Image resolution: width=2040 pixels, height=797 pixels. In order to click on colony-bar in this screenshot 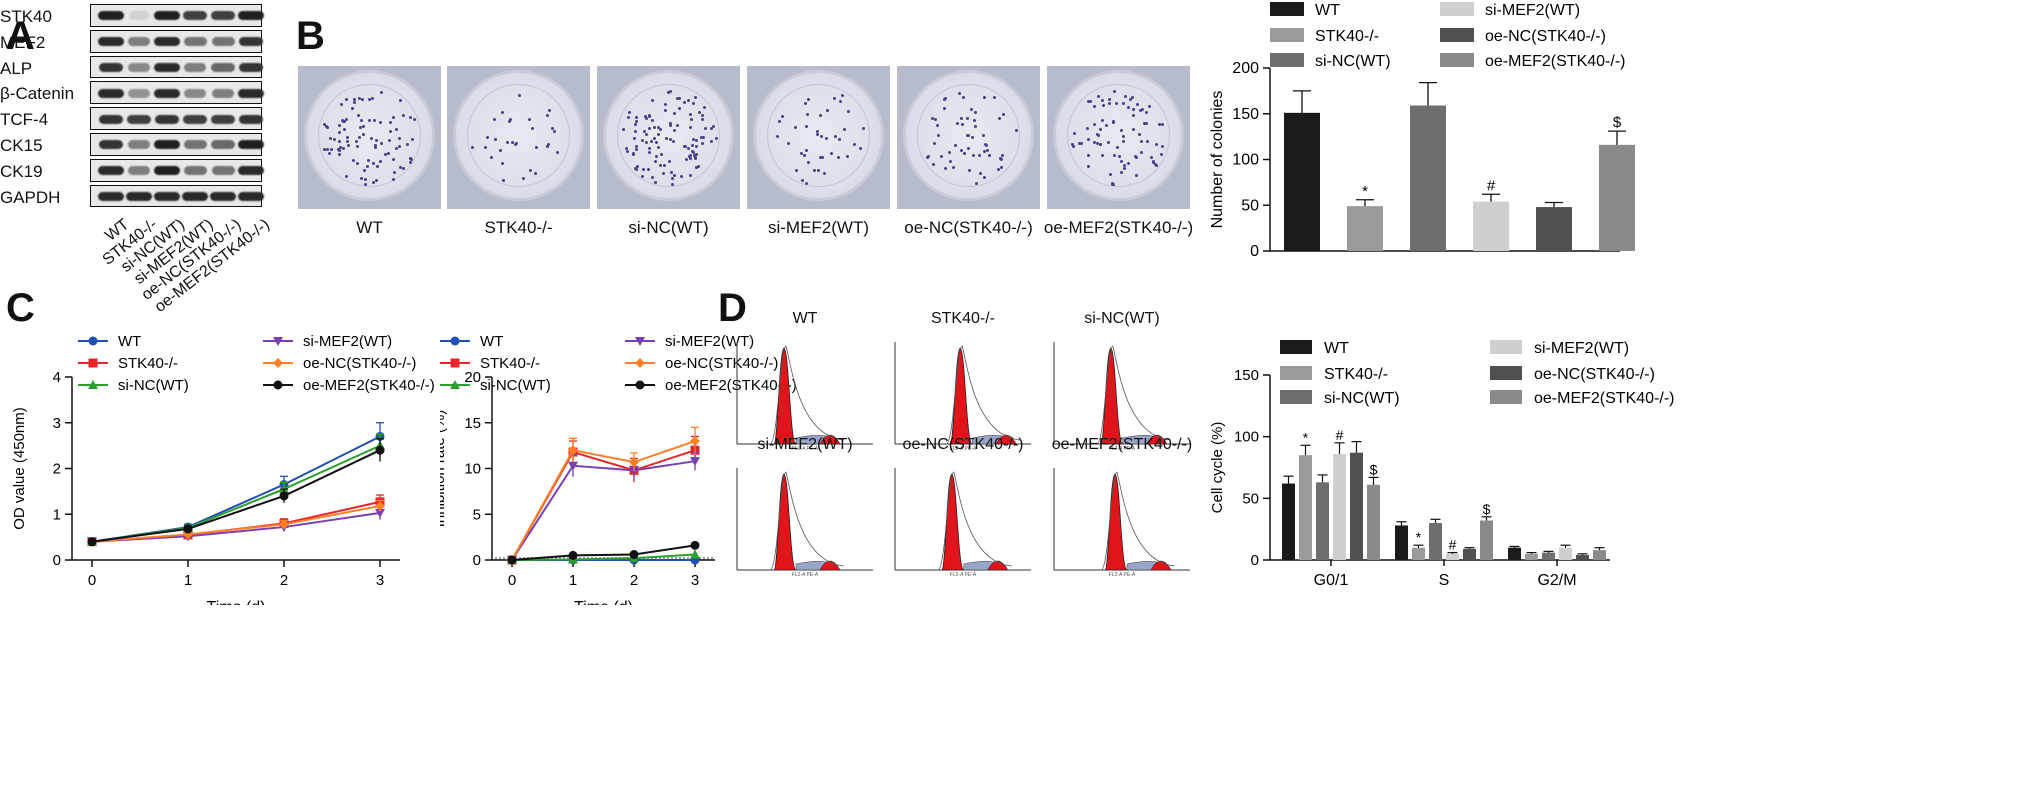, I will do `click(1617, 197)`.